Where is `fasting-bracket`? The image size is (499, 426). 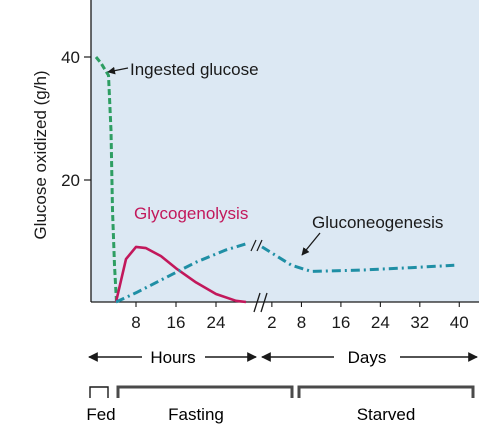 fasting-bracket is located at coordinates (205, 392).